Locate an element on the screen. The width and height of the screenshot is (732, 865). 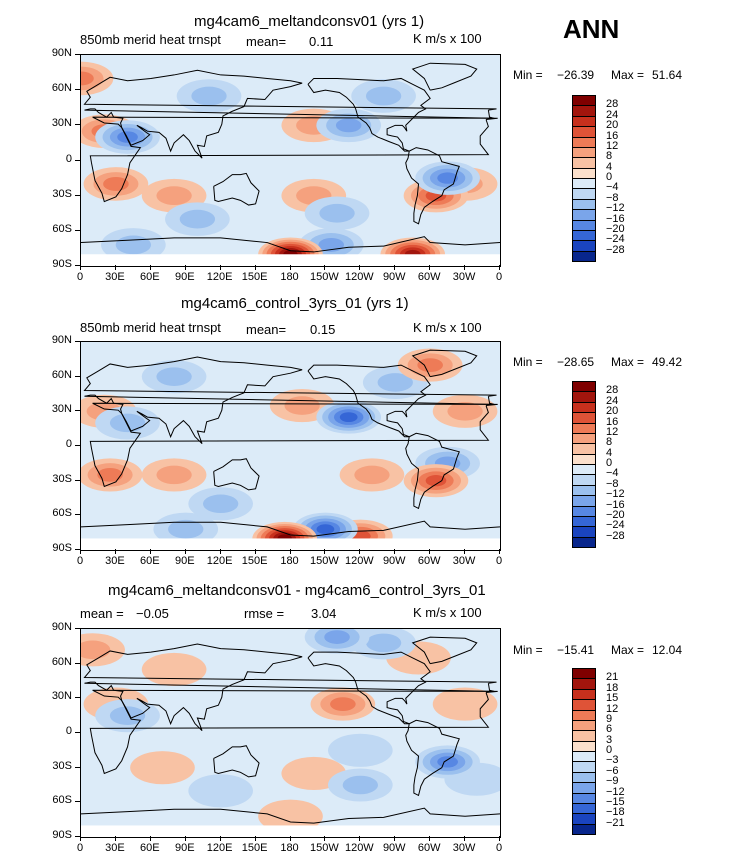
colorbar-label: 8 is located at coordinates (609, 442).